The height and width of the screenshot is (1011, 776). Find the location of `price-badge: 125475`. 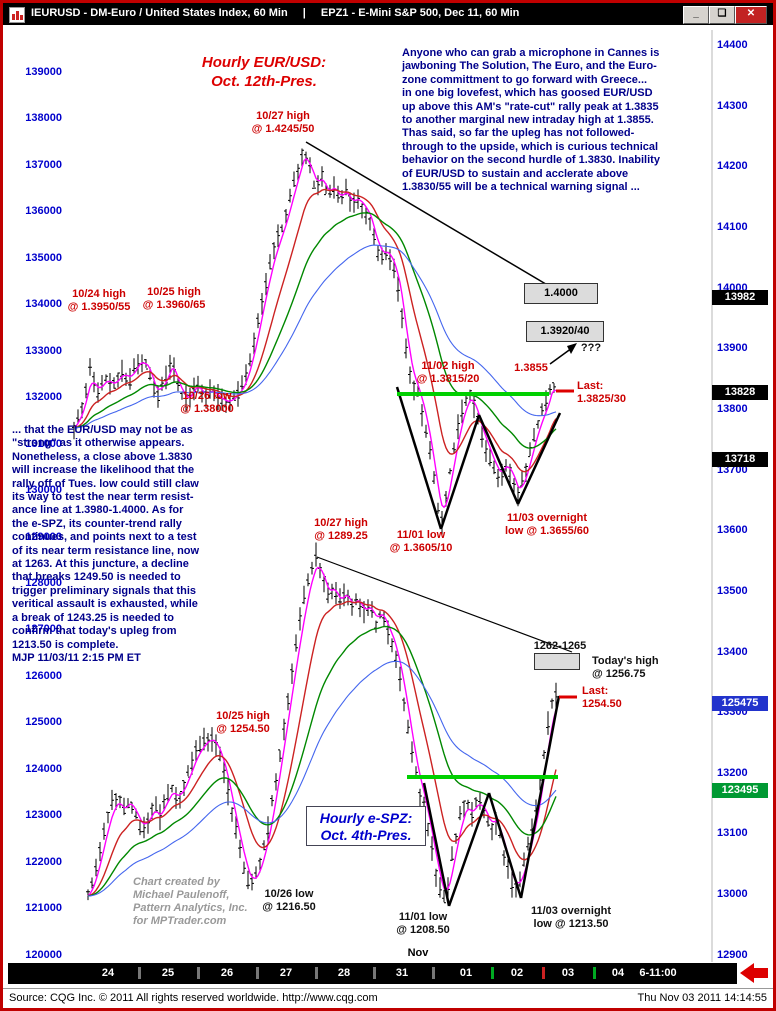

price-badge: 125475 is located at coordinates (740, 703).